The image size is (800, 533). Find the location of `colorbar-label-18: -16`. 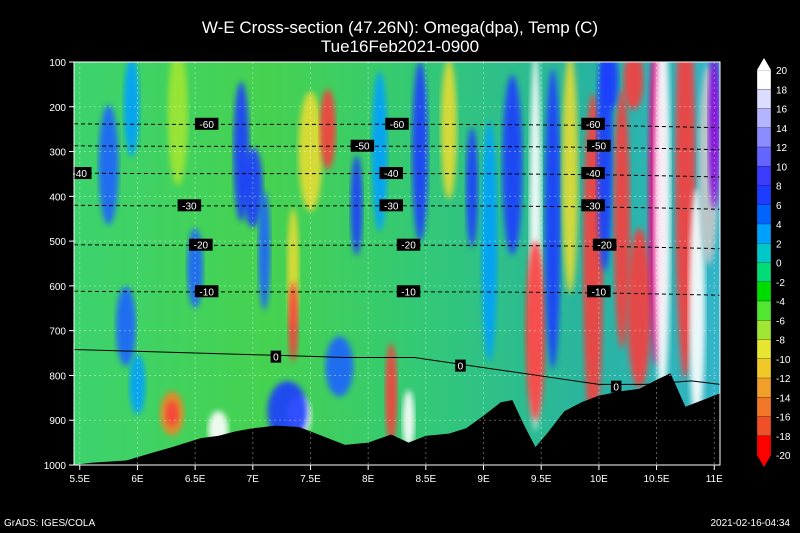

colorbar-label-18: -16 is located at coordinates (783, 418).